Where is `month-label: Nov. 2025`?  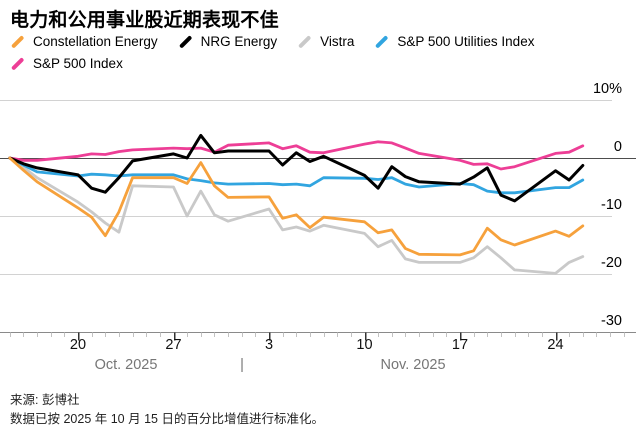
month-label: Nov. 2025 is located at coordinates (413, 365).